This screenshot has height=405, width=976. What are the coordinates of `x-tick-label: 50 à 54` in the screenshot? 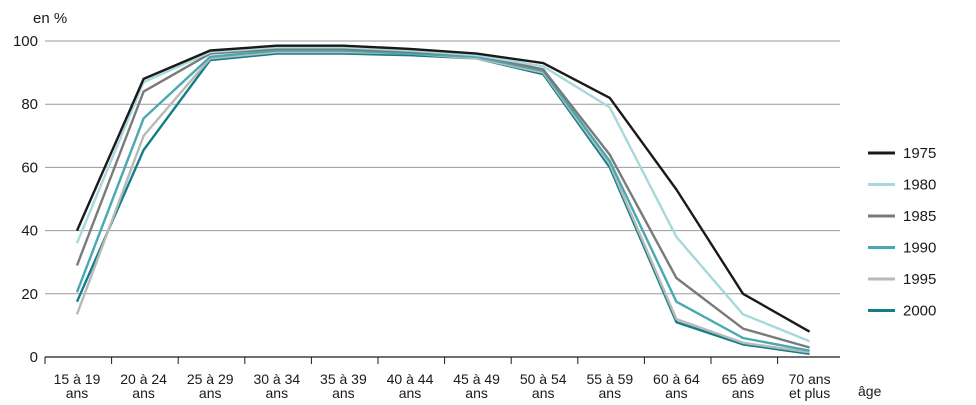 It's located at (543, 379).